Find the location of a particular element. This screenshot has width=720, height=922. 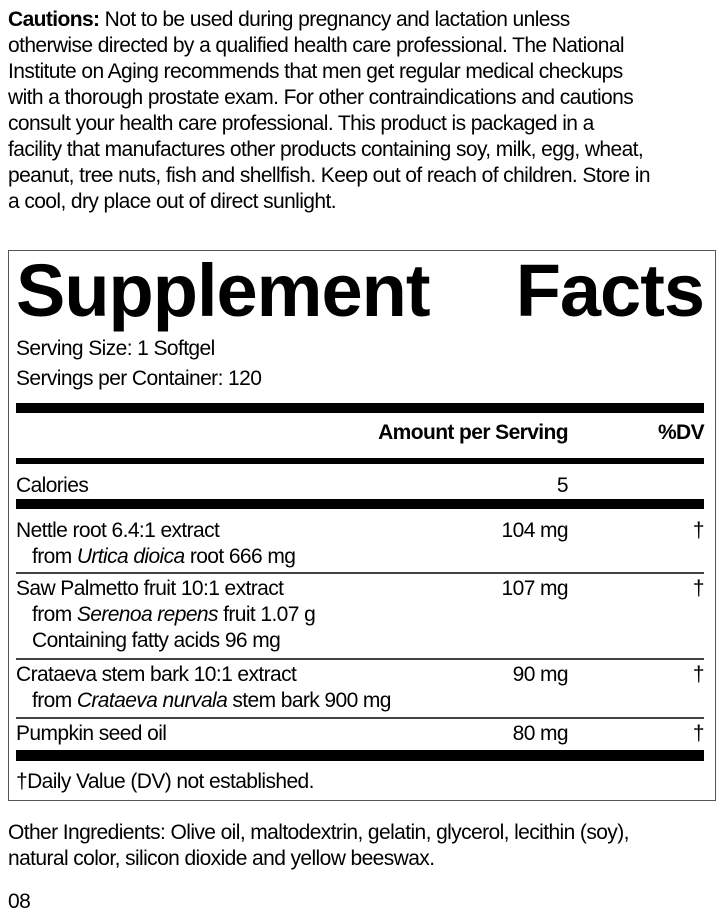

ingredient-name: Saw Palmetto fruit 10:1 extract is located at coordinates (150, 588).